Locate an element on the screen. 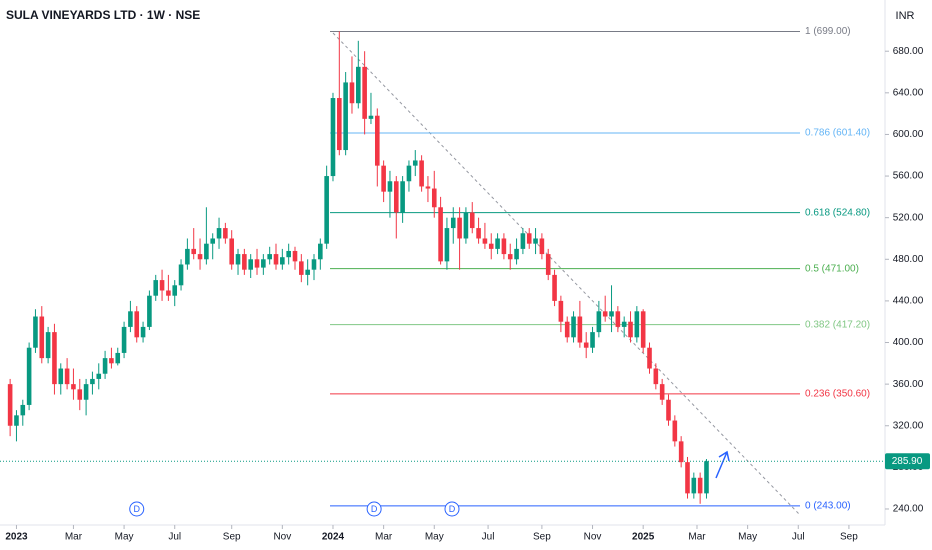  fib-label: 1 (699.00) is located at coordinates (828, 31).